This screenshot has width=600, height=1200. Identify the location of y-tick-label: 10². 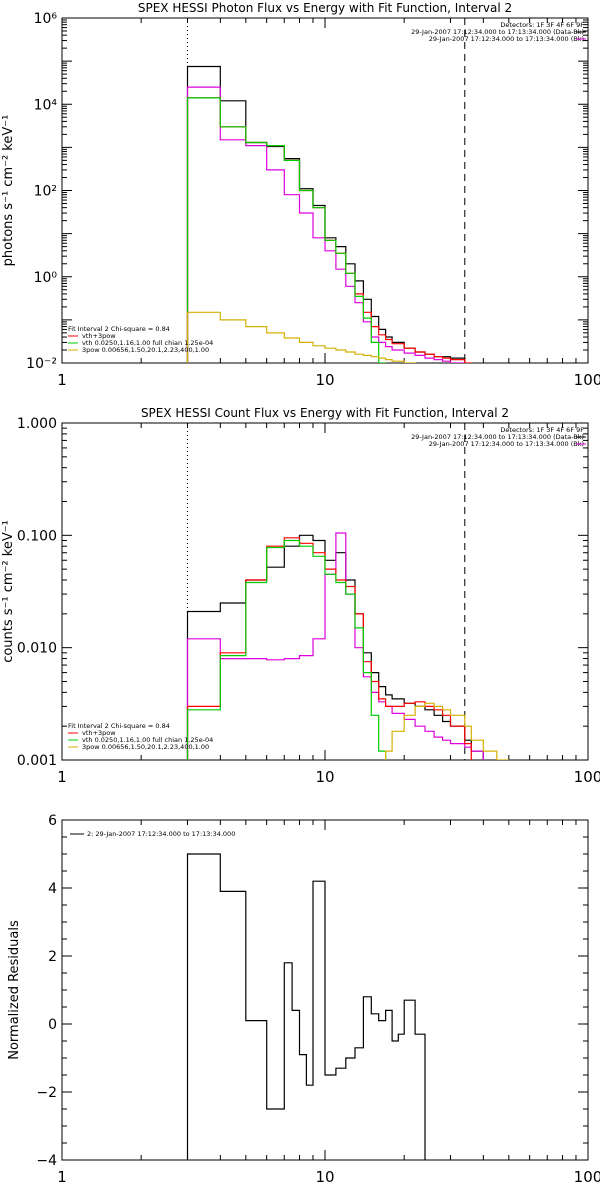
(45, 192).